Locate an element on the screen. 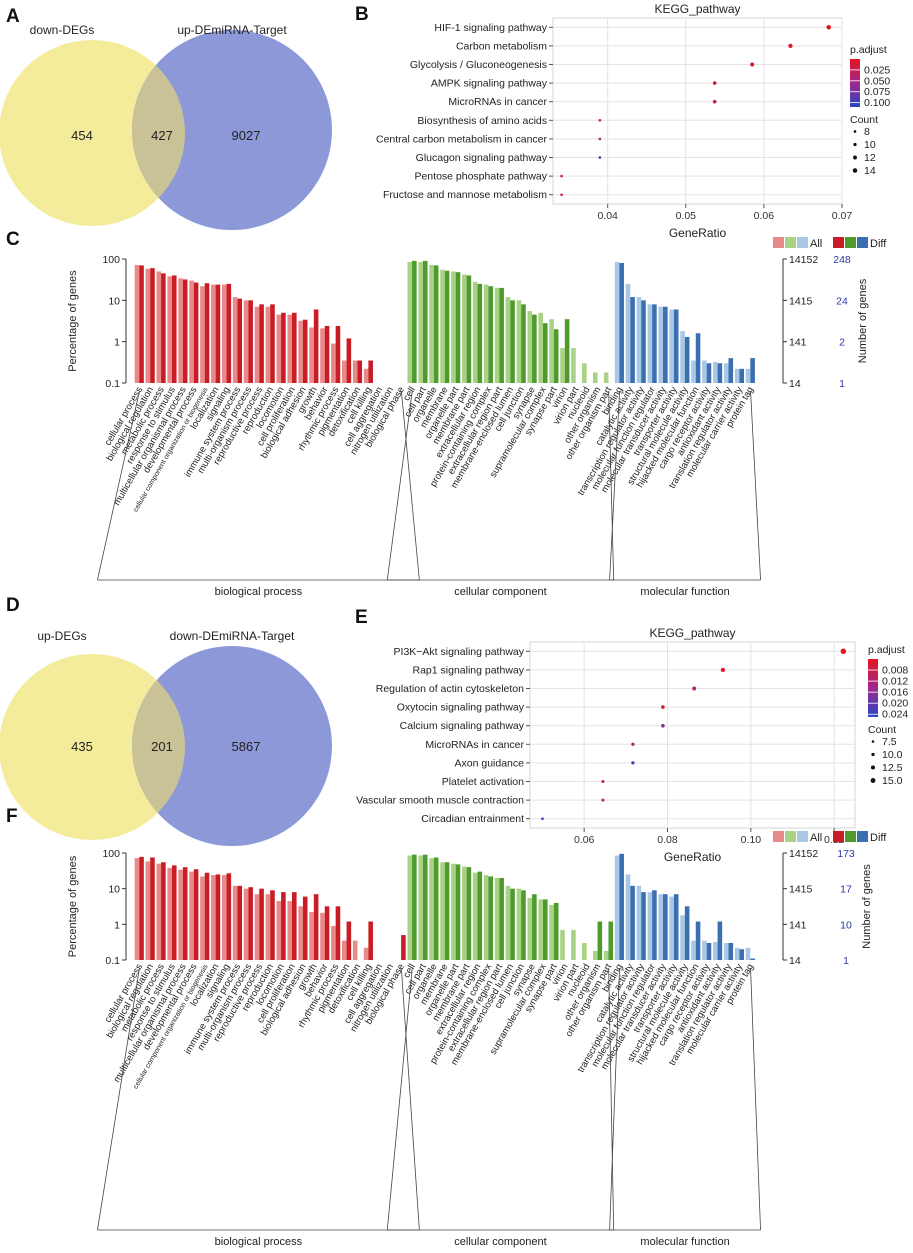  venn-diagram-d: up-DEGs down-DEmiRNA-Target 435 201 5867 is located at coordinates (166, 737).